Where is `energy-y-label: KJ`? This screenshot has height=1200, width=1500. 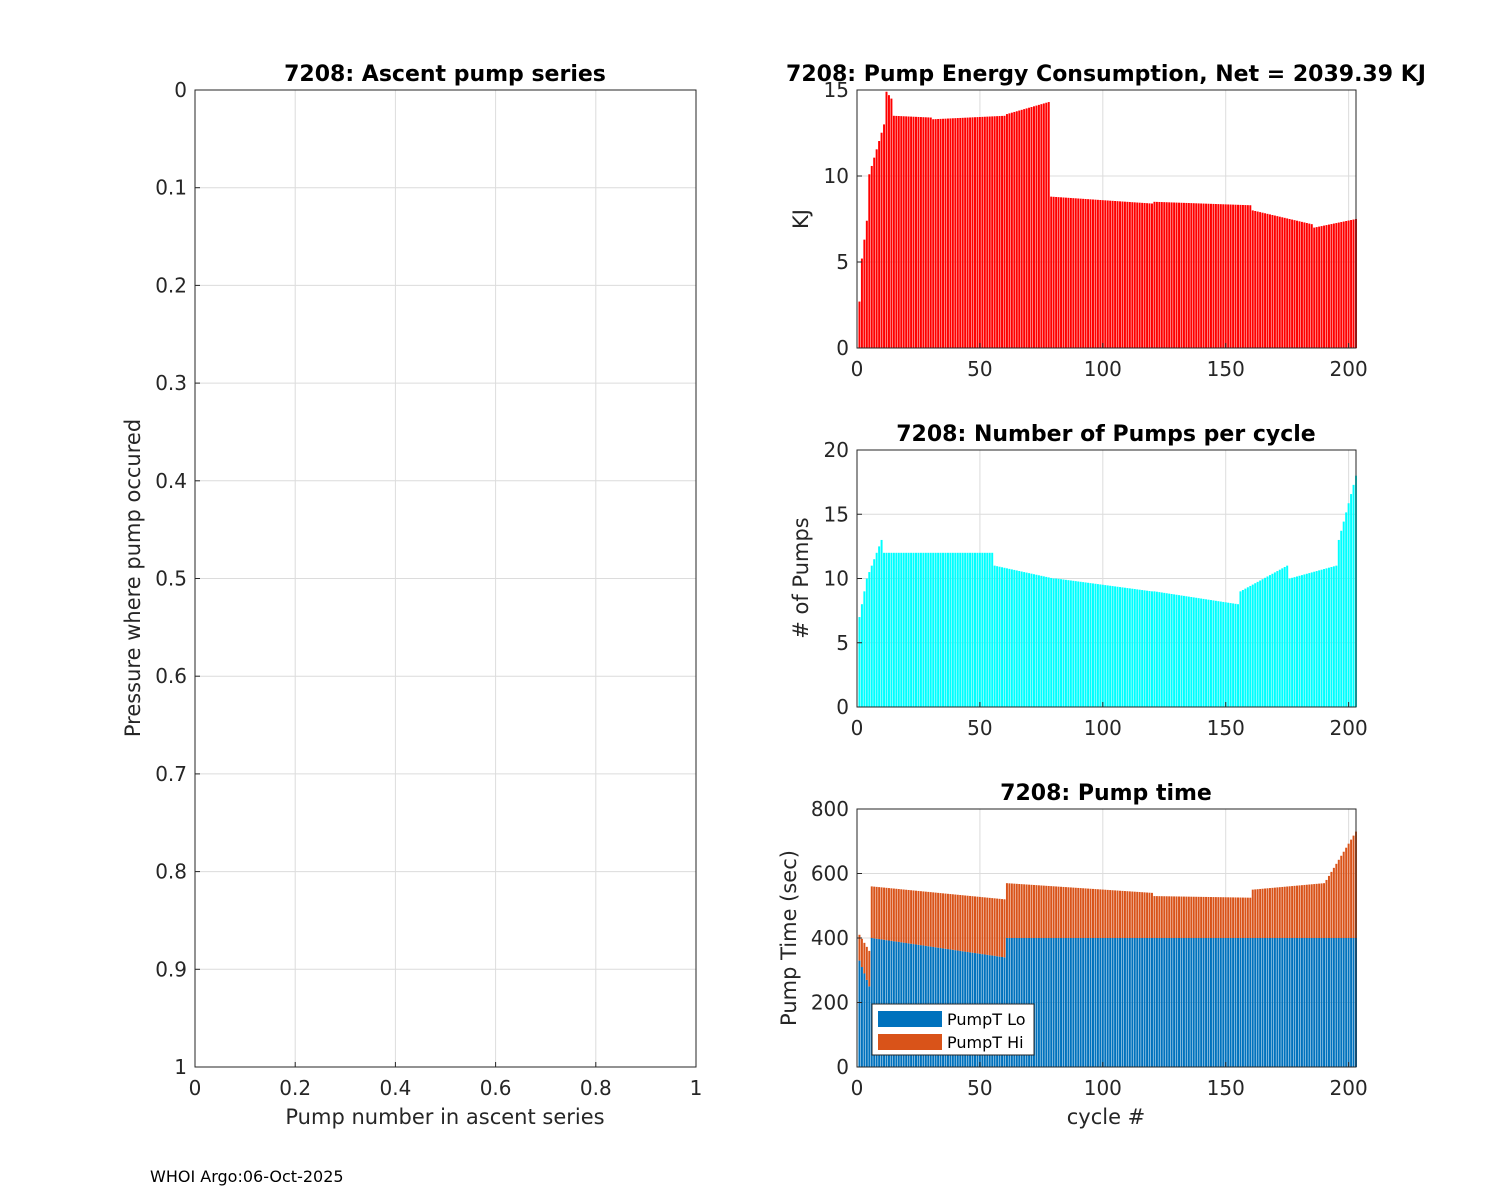
energy-y-label: KJ is located at coordinates (801, 219).